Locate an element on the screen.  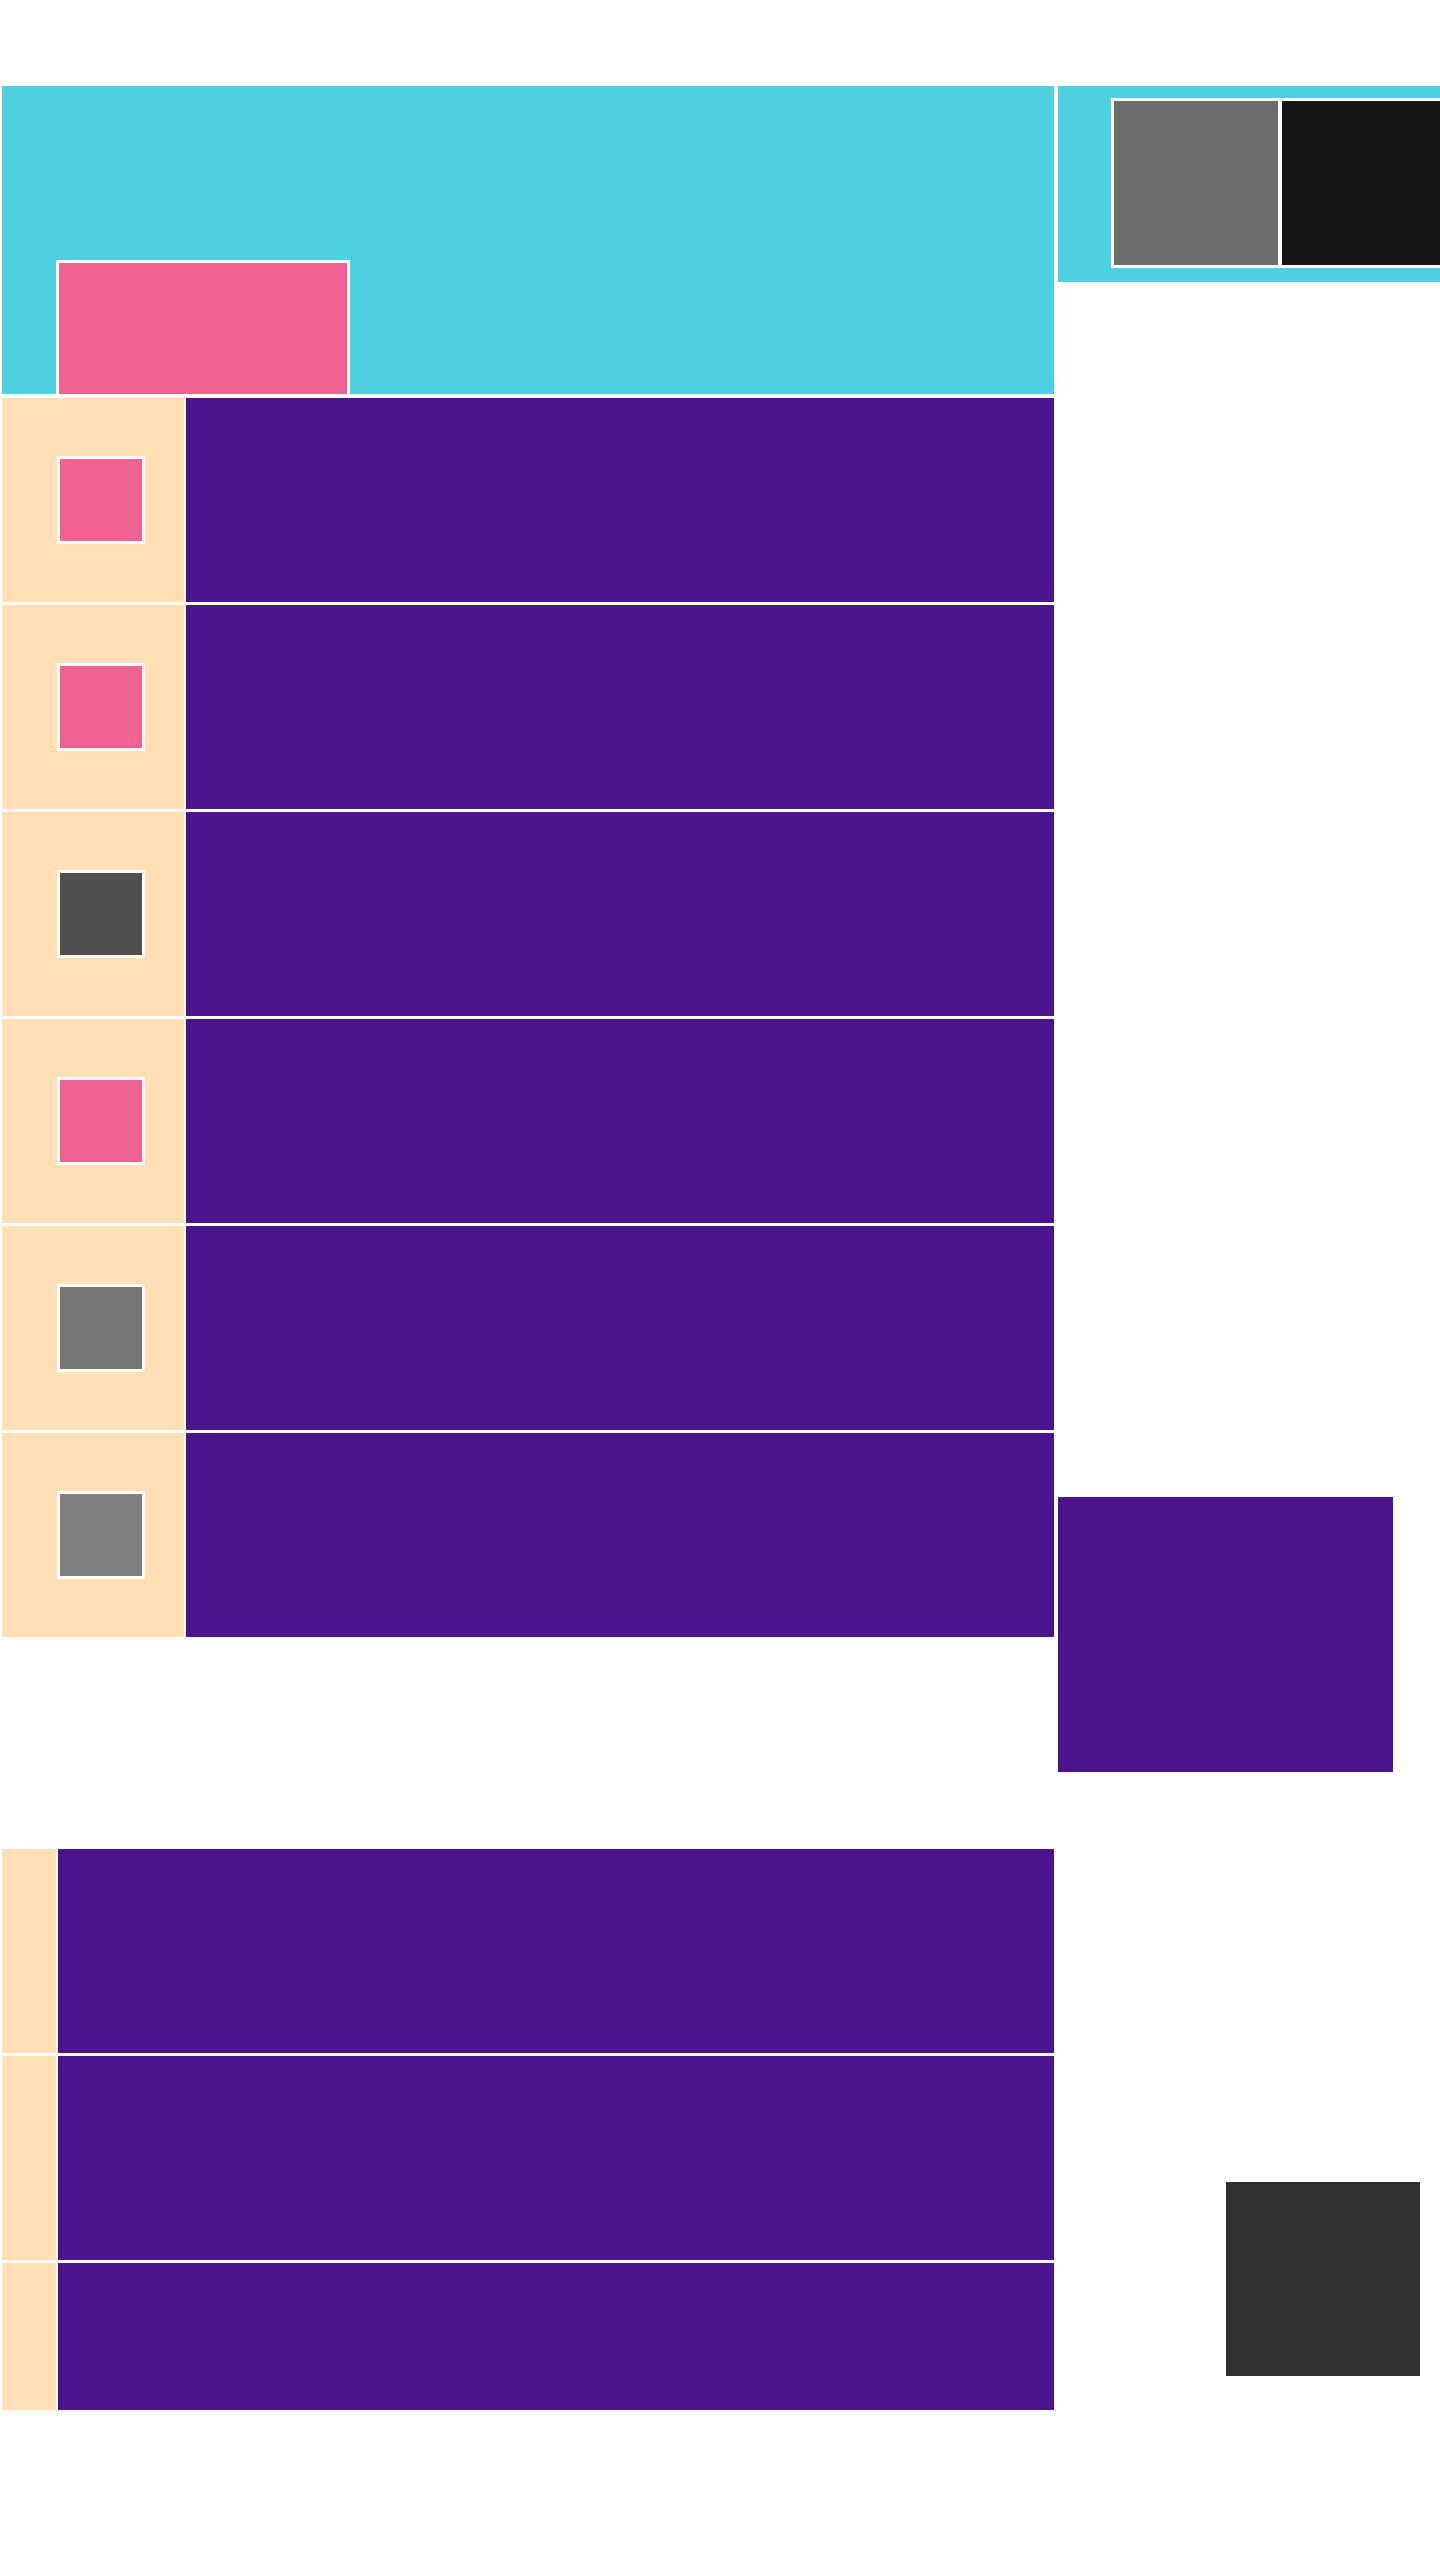
top-right-black-tile is located at coordinates (1359, 183).